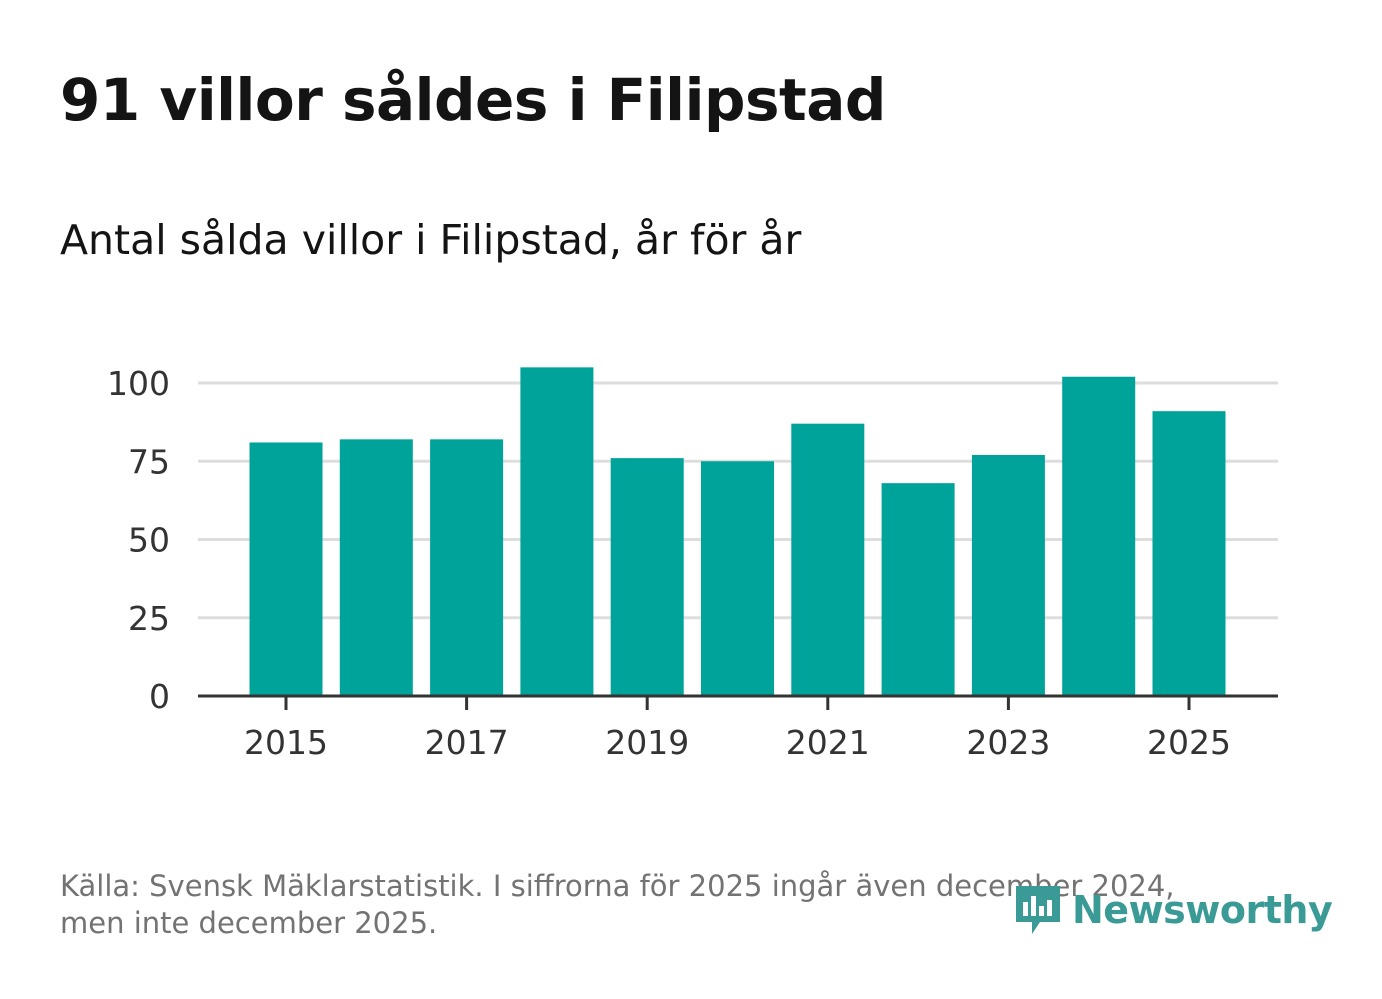 The width and height of the screenshot is (1382, 999). I want to click on y-tick-label-0: 0, so click(159, 696).